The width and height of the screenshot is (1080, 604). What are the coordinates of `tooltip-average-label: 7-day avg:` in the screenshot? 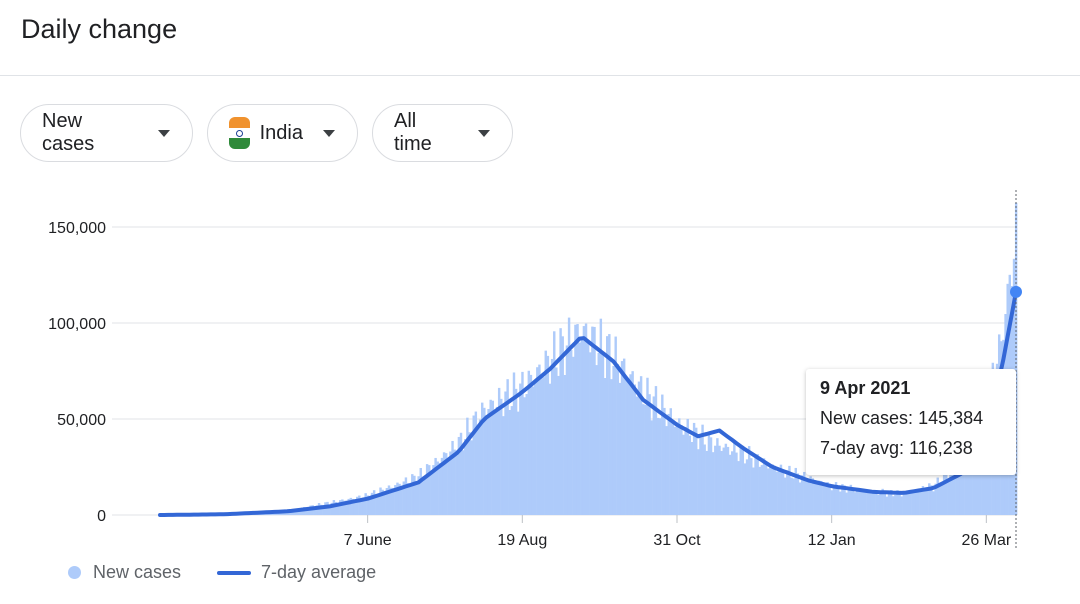 It's located at (862, 448).